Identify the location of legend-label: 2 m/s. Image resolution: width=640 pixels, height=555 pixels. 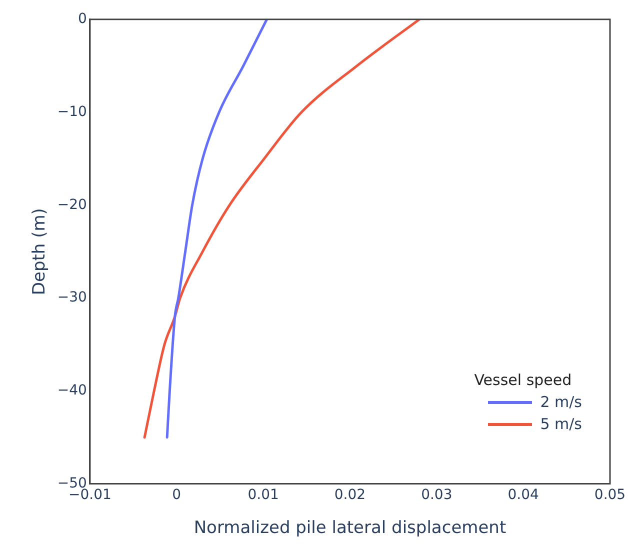
(561, 402).